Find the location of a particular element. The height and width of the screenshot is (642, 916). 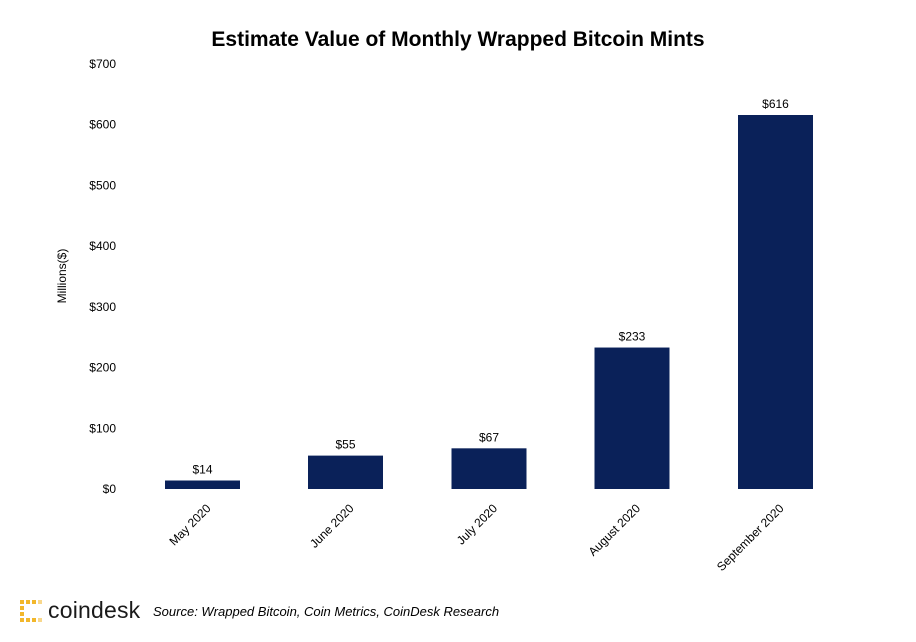

y-tick-label: $400 is located at coordinates (102, 246).